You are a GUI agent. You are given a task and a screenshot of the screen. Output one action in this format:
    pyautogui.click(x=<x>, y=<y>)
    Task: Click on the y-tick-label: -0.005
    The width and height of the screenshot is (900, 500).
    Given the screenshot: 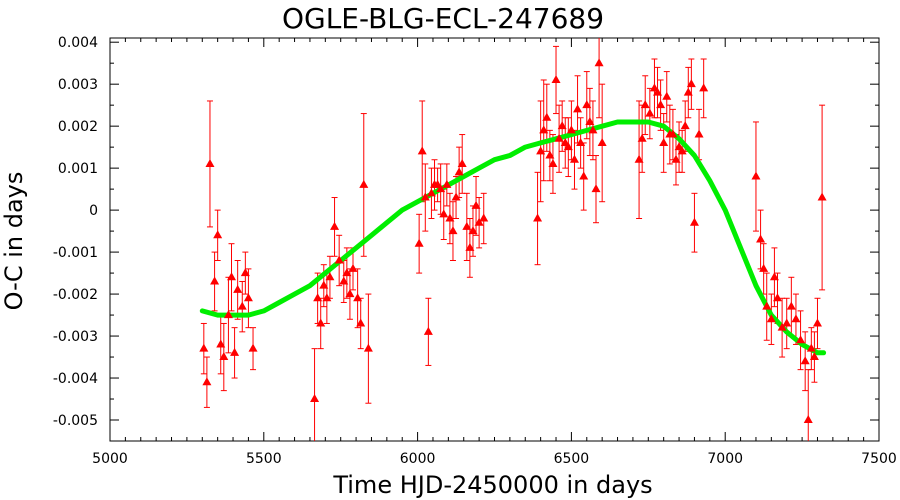 What is the action you would take?
    pyautogui.click(x=75, y=421)
    